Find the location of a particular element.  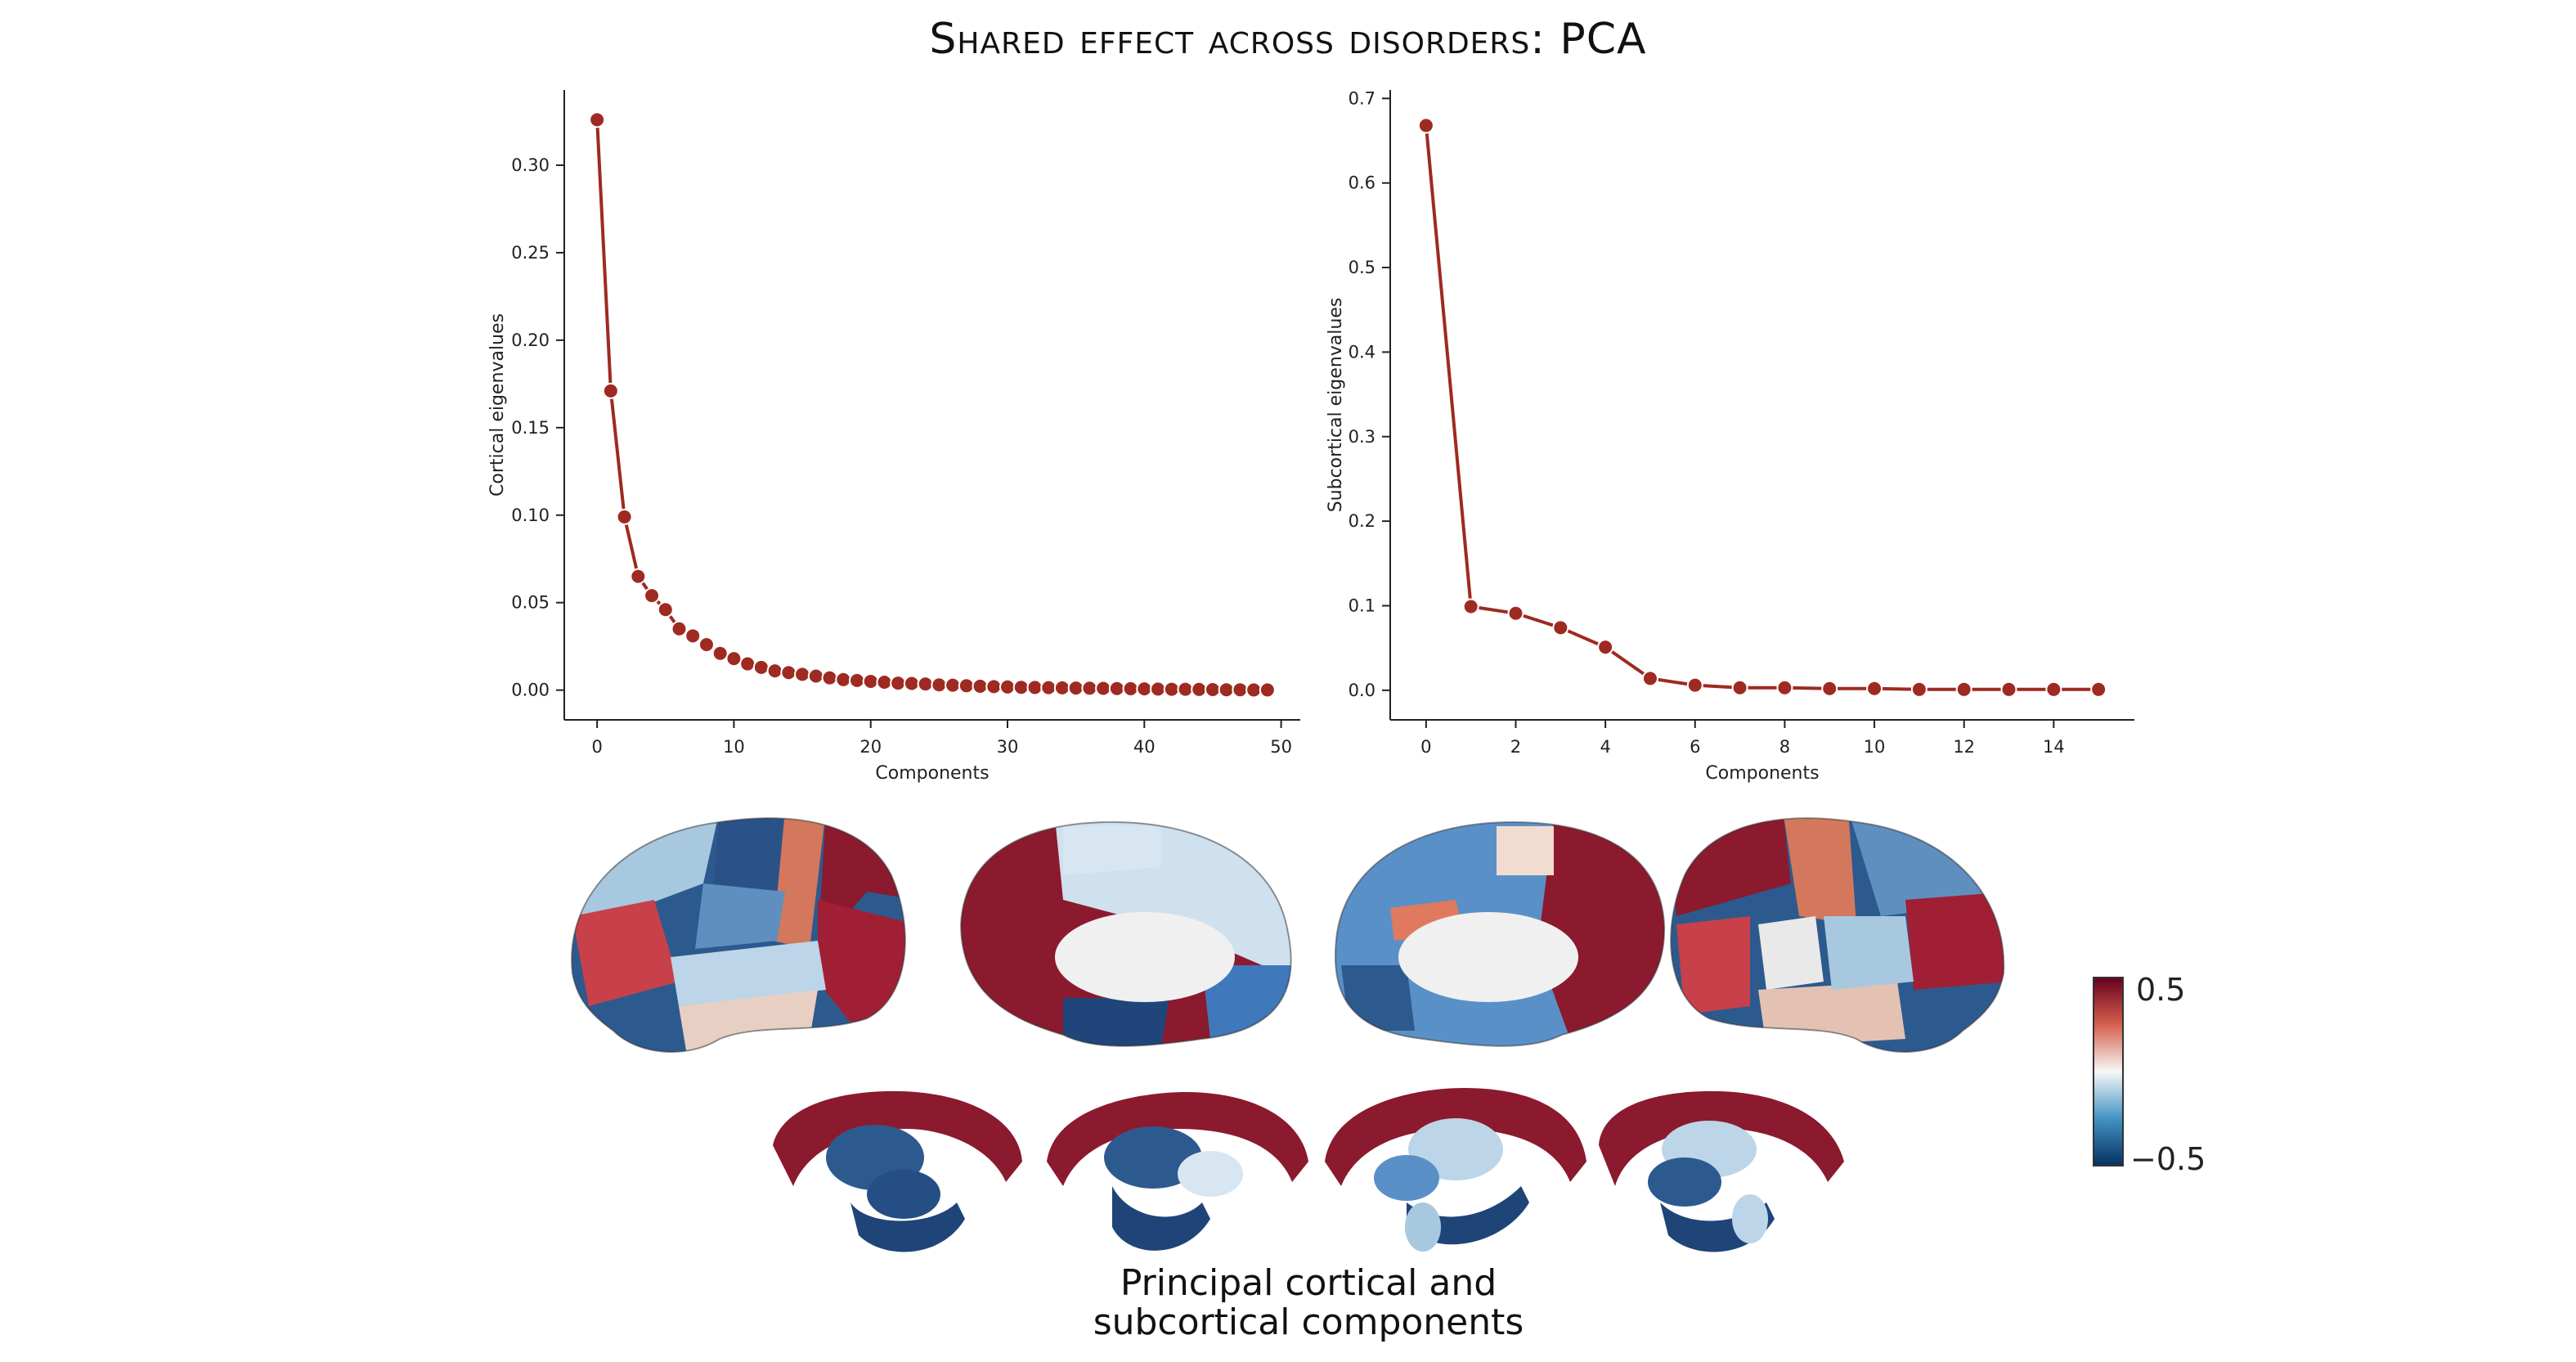

right-lateral-cortex is located at coordinates (1837, 935).